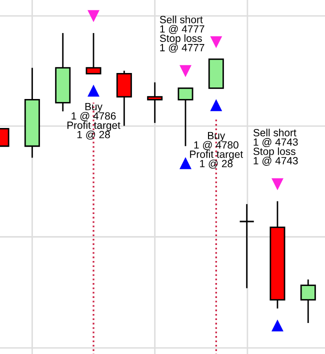  Describe the element at coordinates (275, 147) in the screenshot. I see `annotation: Sell short 1 @ 4743 Stop loss 1 @ 4743` at that location.